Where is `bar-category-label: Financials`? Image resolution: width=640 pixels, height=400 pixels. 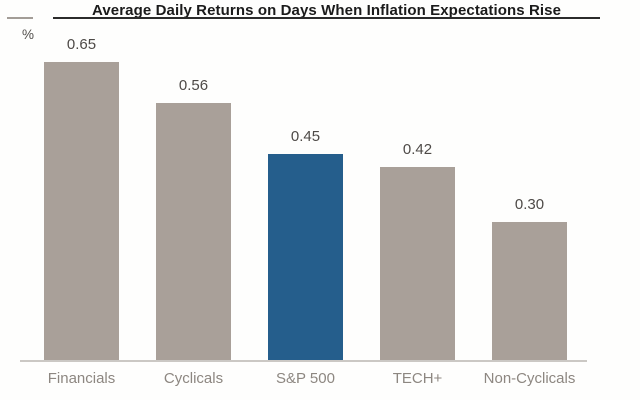
bar-category-label: Financials is located at coordinates (81, 378).